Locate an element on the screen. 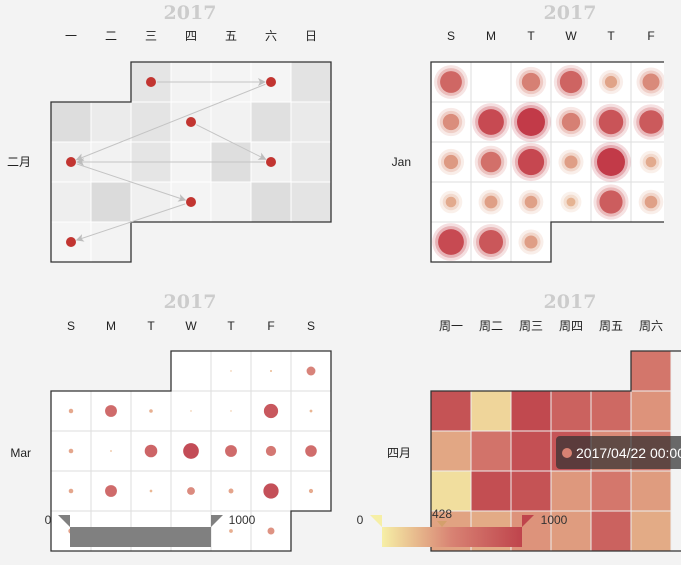  visual-map-gray: 0 1000 is located at coordinates (150, 530).